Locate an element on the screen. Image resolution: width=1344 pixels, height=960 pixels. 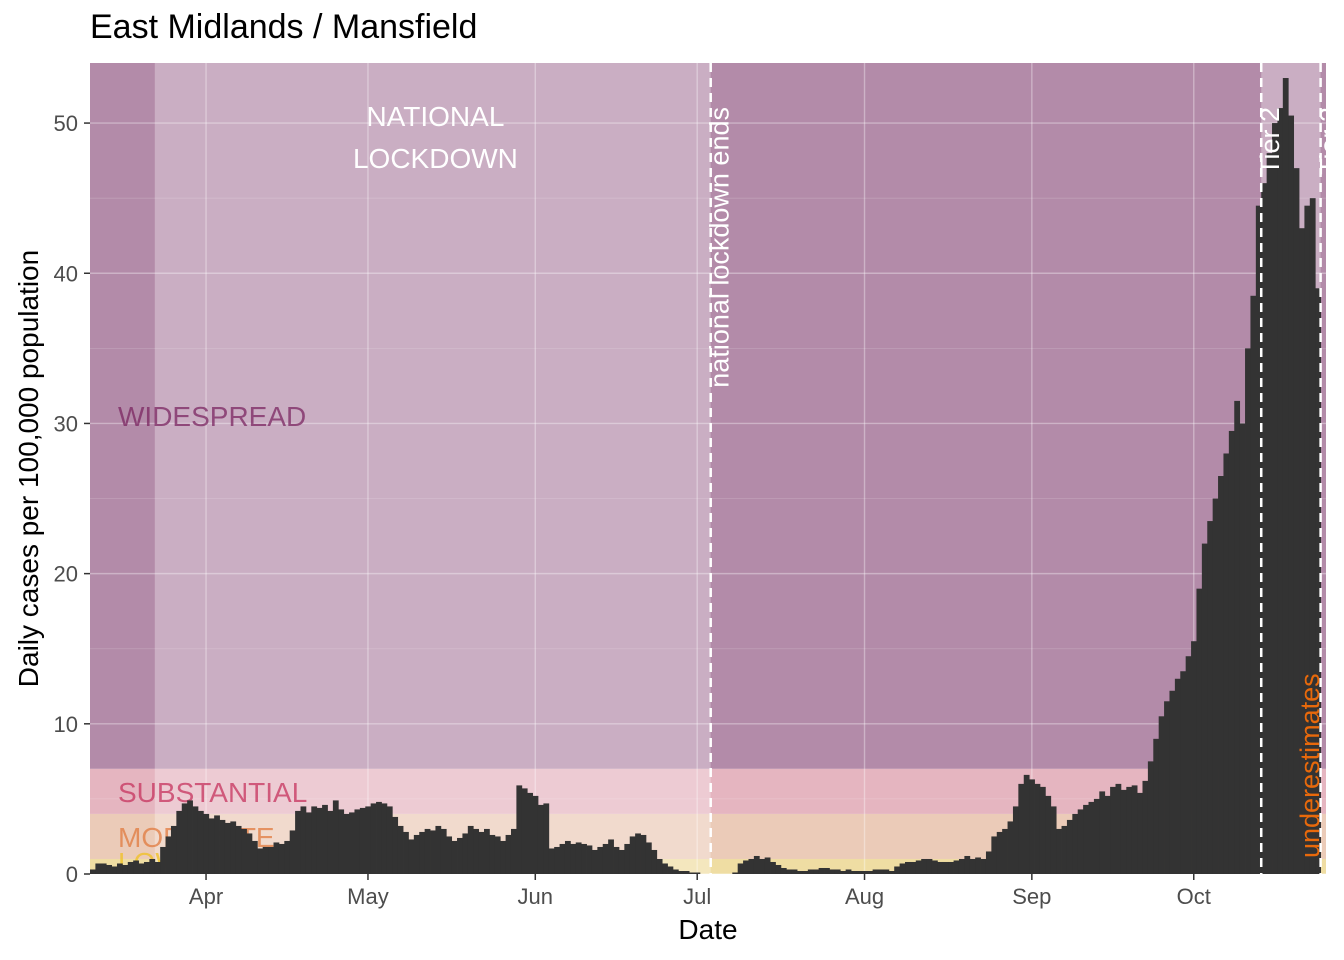
y-tick-label: 10 is located at coordinates (66, 724).